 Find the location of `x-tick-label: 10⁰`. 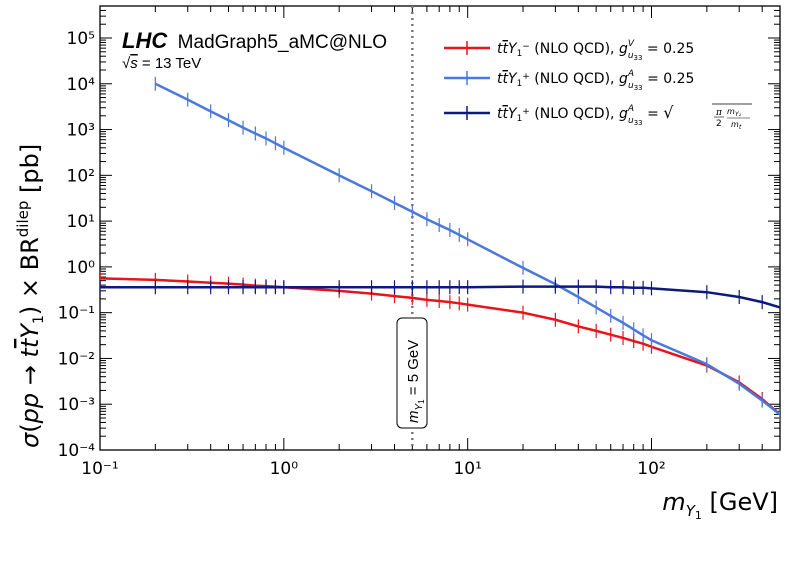

x-tick-label: 10⁰ is located at coordinates (284, 469).